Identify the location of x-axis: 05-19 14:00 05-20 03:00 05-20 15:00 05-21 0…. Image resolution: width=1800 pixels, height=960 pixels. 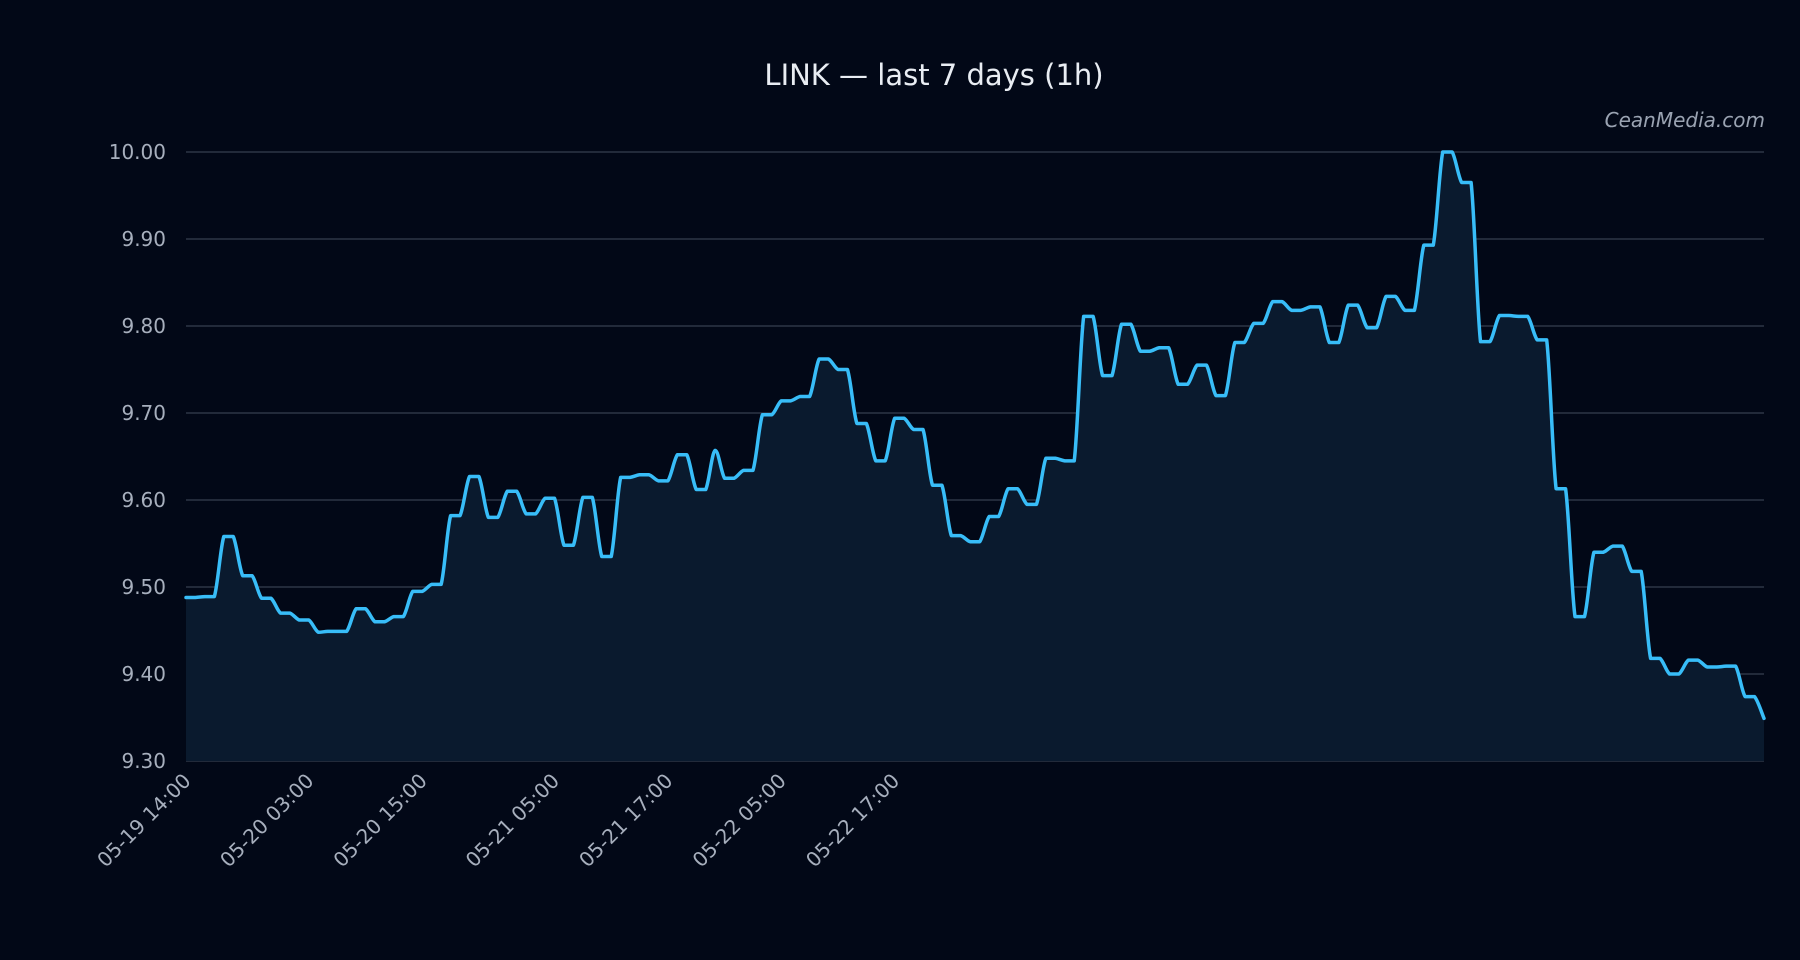
(498, 820).